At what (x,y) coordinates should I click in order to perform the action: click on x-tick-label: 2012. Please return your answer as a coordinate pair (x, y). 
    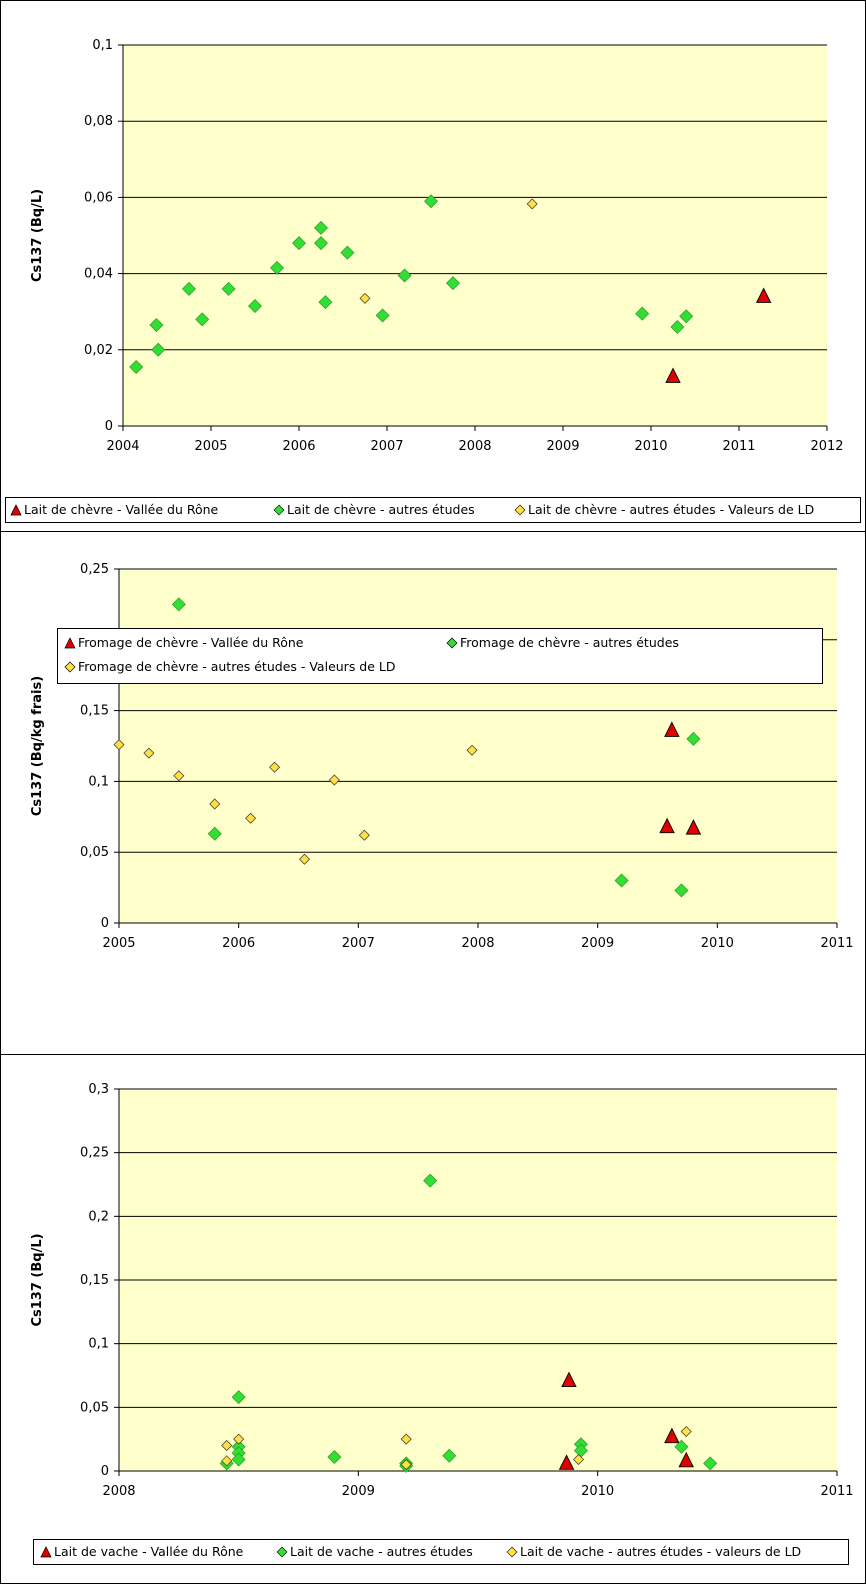
    Looking at the image, I should click on (826, 446).